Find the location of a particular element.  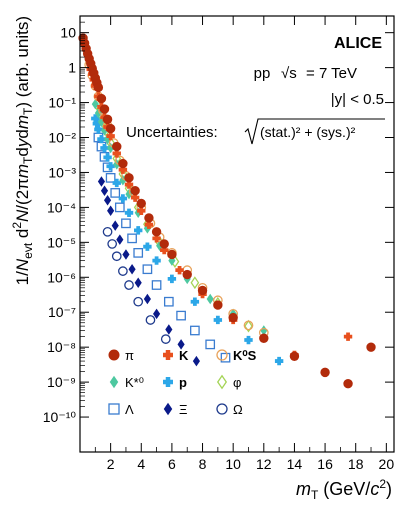

y-axis-label: 1/Nevt d2N/(2πmTdydmT) (arb. units) is located at coordinates (22, 150).